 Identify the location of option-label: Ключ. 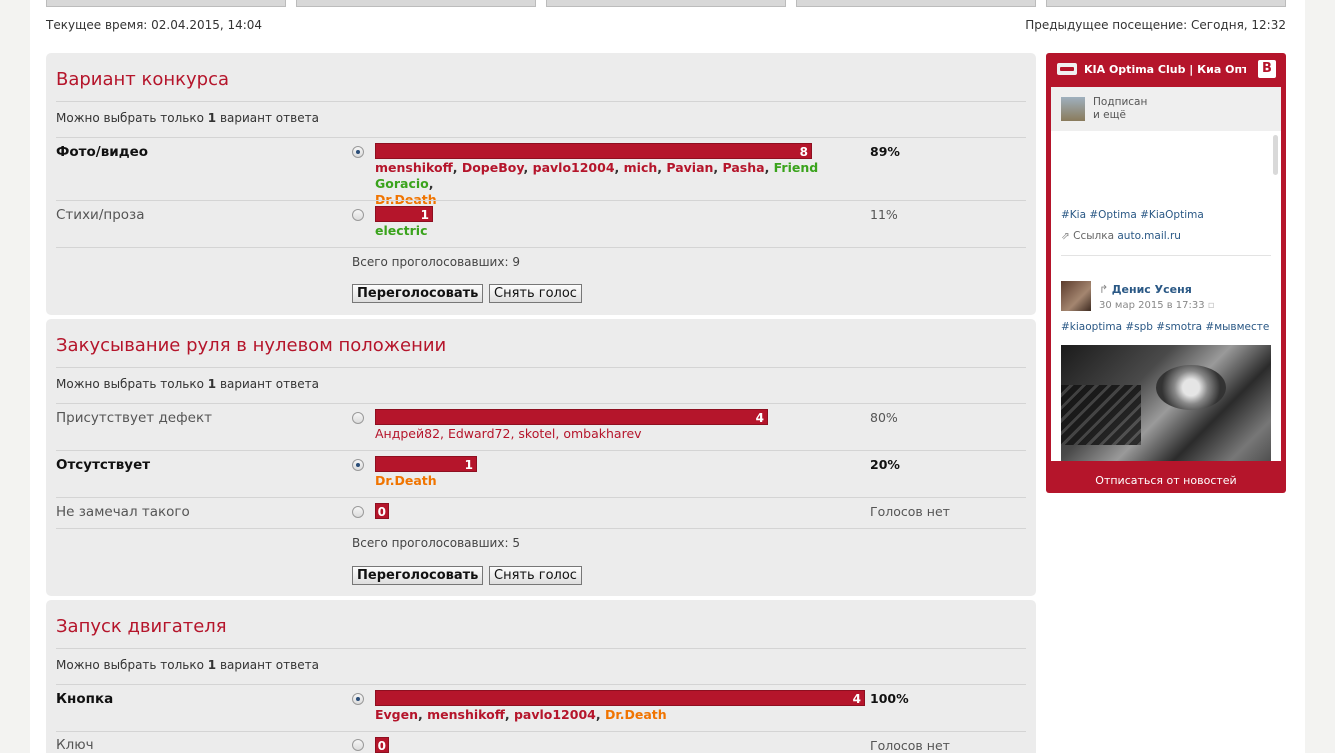
(75, 745).